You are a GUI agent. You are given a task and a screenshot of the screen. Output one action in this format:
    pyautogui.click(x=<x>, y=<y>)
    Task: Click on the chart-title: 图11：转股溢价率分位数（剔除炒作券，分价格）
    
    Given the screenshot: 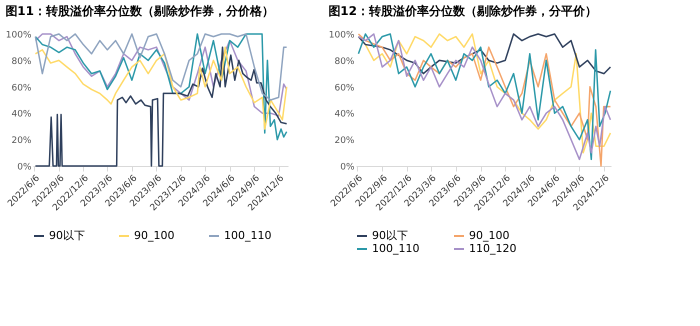 What is the action you would take?
    pyautogui.click(x=139, y=11)
    